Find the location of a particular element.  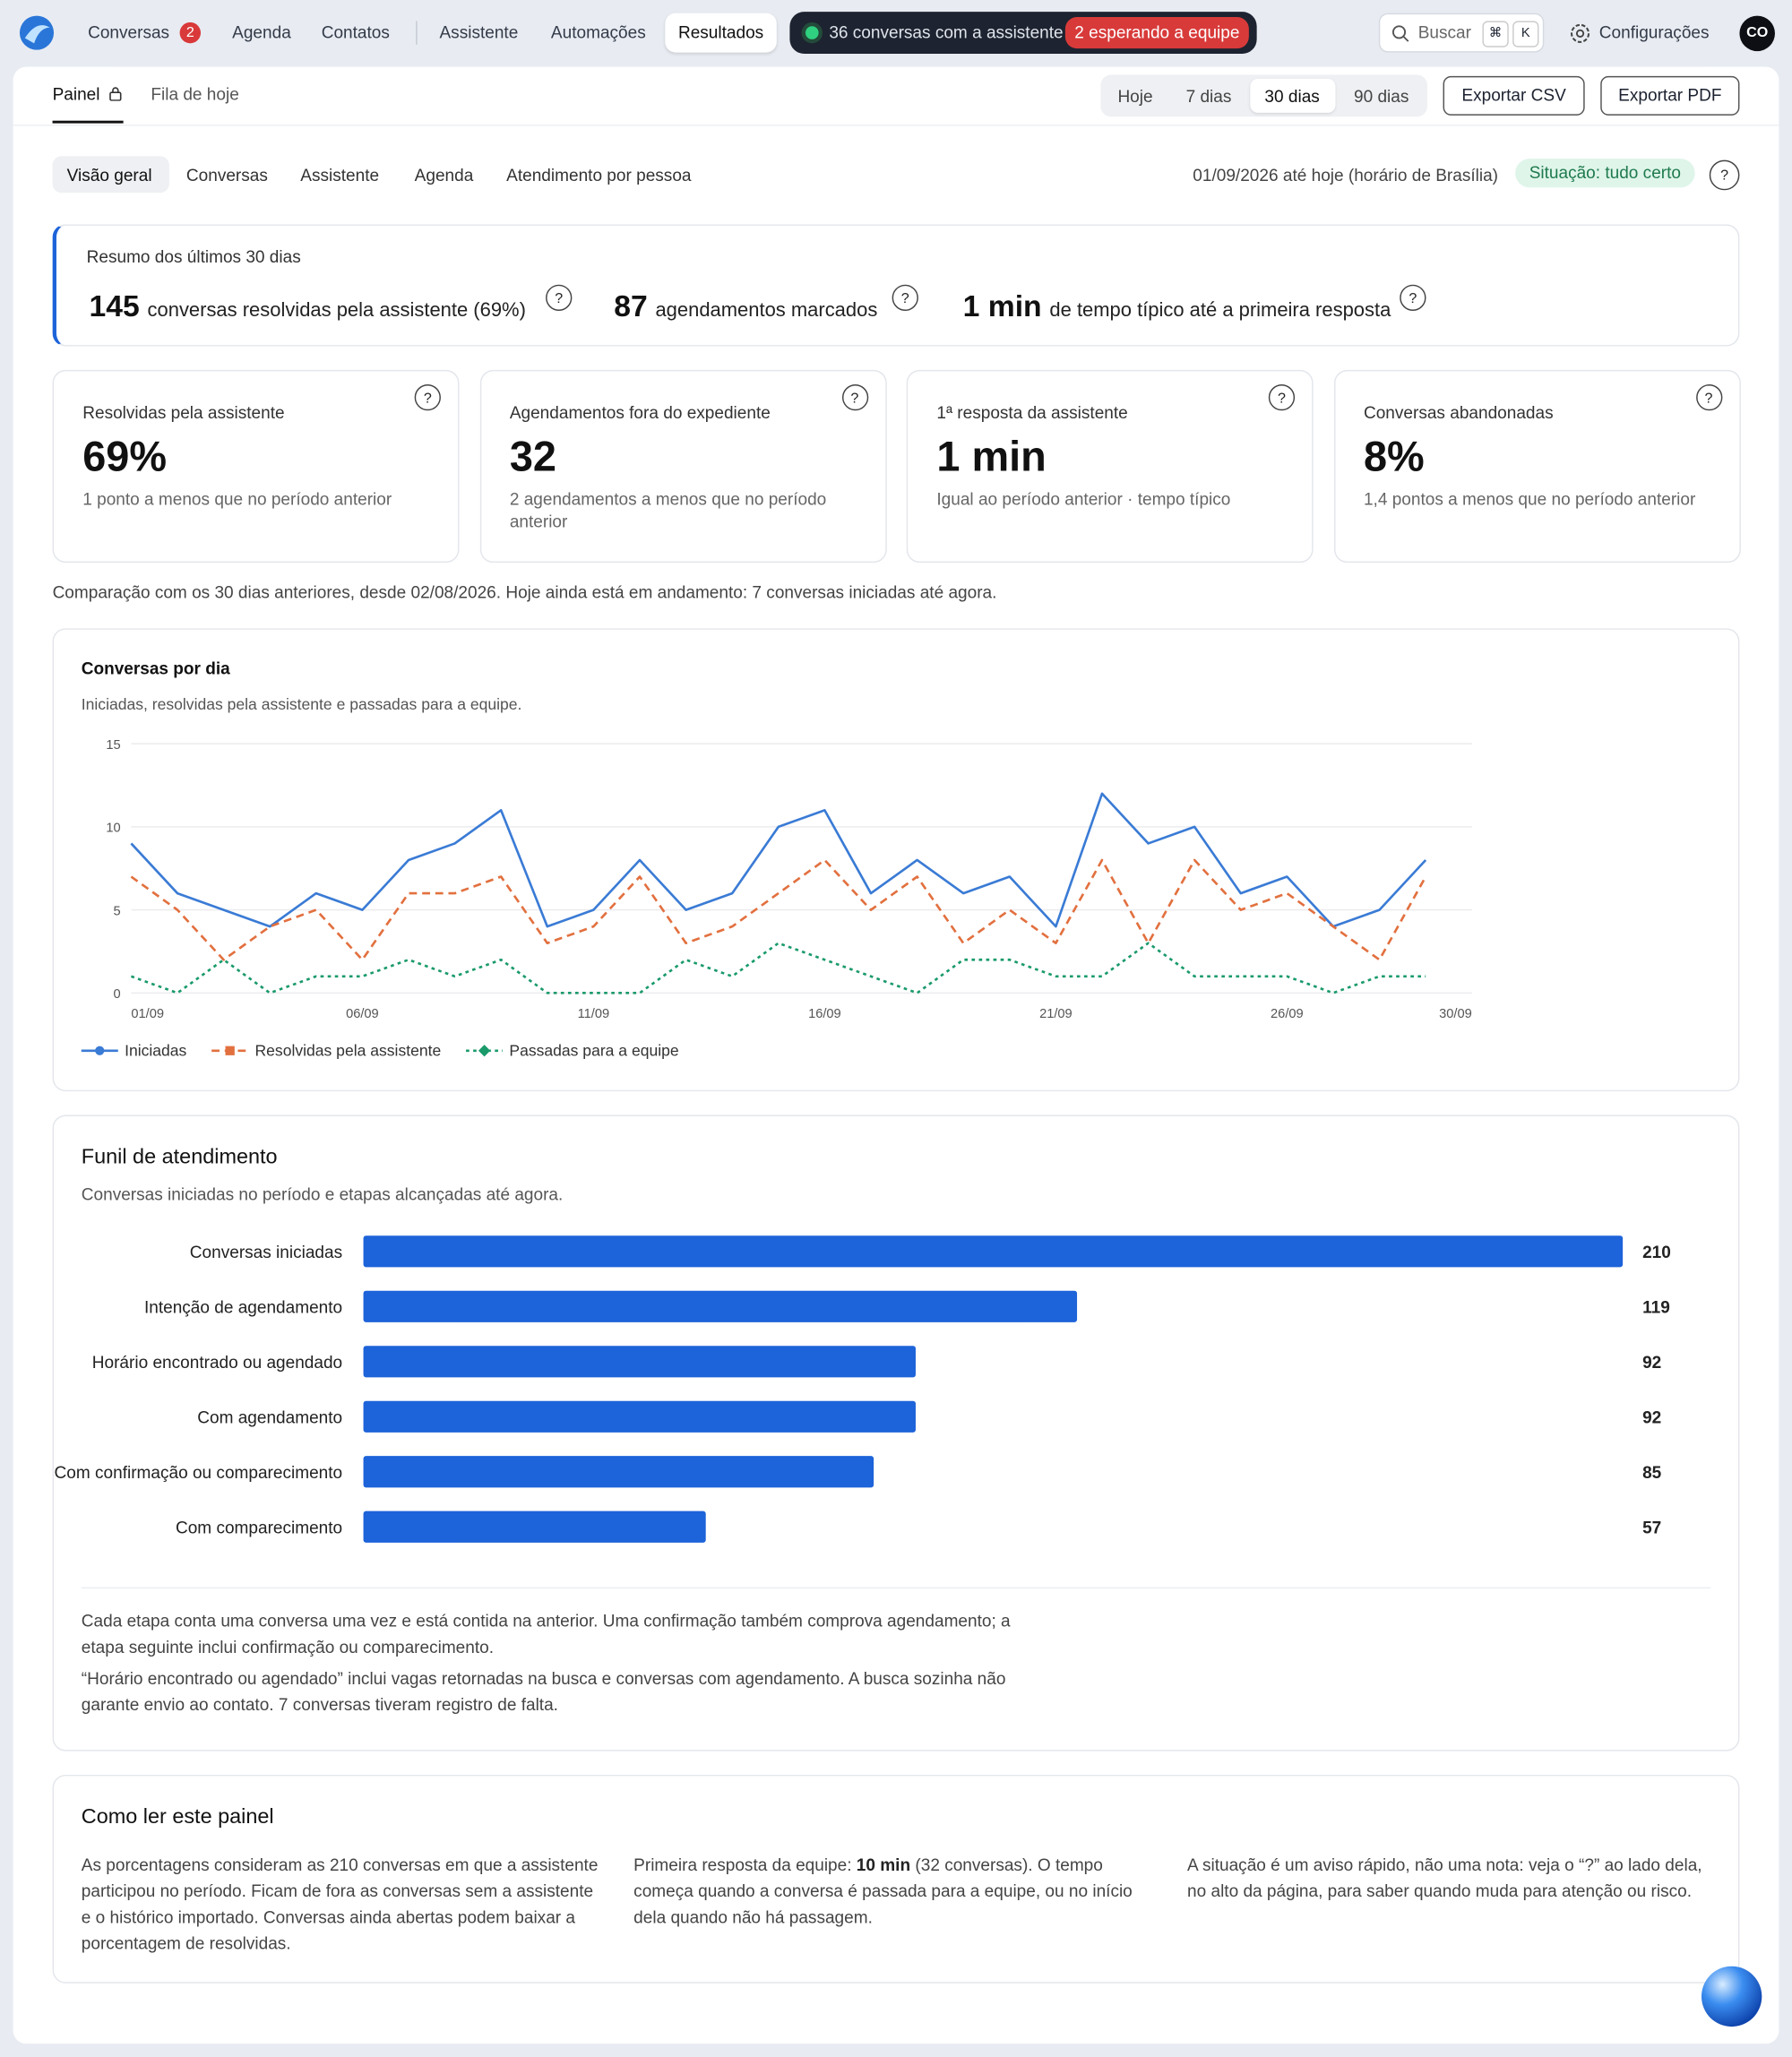

funnel-label: Com agendamento is located at coordinates (270, 1417).